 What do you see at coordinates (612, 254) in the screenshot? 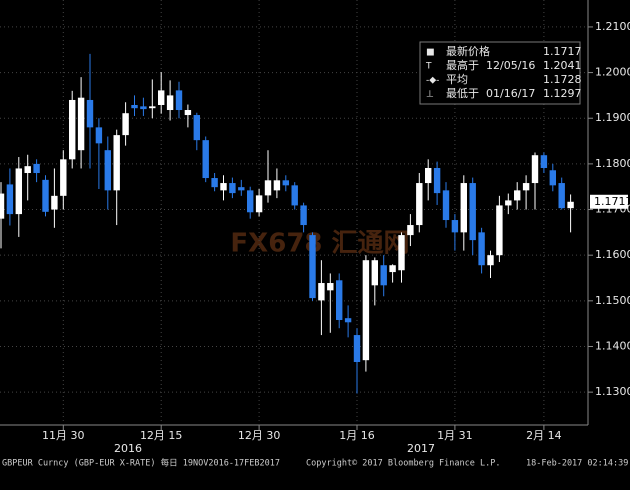
I see `y-tick-label: 1.1600` at bounding box center [612, 254].